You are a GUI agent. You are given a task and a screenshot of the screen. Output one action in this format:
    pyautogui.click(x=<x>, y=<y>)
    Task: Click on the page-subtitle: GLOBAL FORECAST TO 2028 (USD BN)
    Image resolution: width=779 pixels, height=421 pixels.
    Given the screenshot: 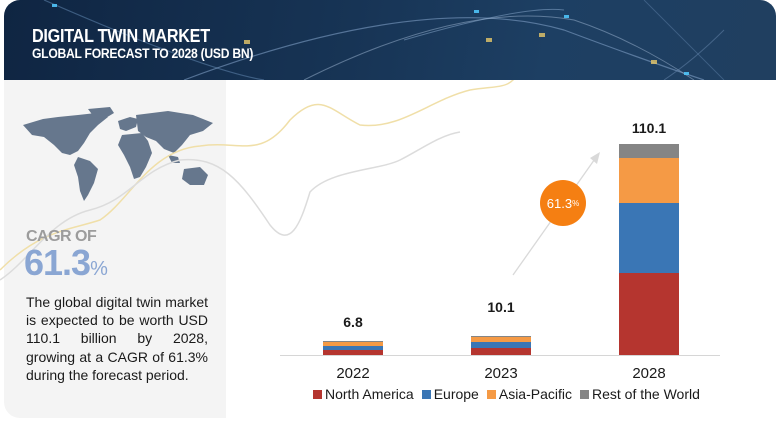 What is the action you would take?
    pyautogui.click(x=143, y=53)
    